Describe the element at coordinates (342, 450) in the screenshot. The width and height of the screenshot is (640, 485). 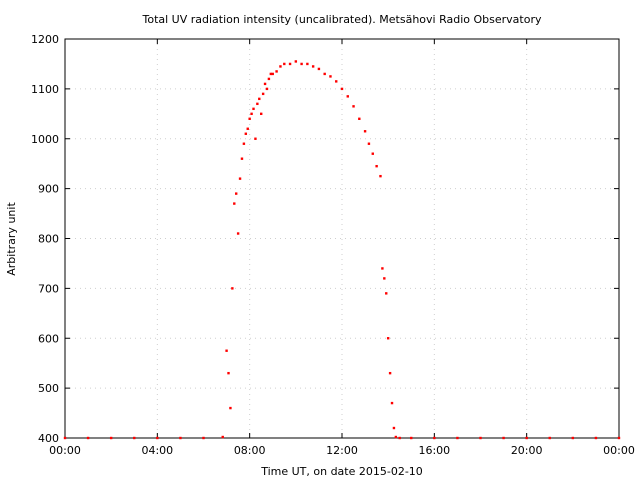
I see `x-tick-label: 12:00` at that location.